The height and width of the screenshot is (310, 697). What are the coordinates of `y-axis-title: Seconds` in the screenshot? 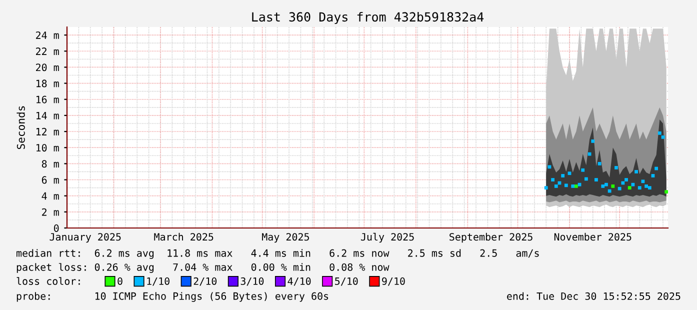 It's located at (20, 128).